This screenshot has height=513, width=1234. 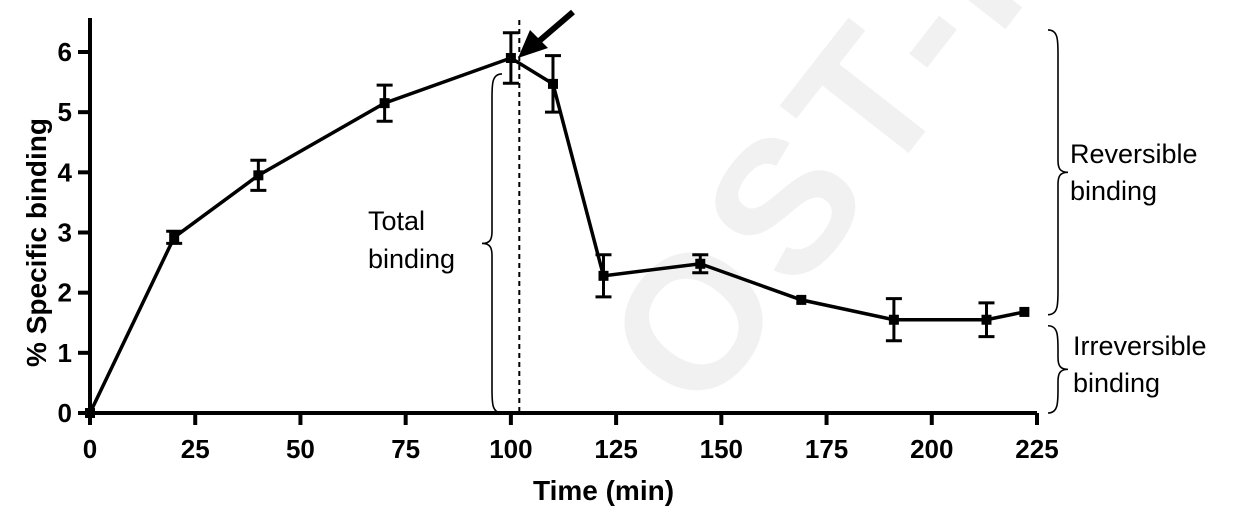 What do you see at coordinates (65, 233) in the screenshot?
I see `y-tick-label: 3` at bounding box center [65, 233].